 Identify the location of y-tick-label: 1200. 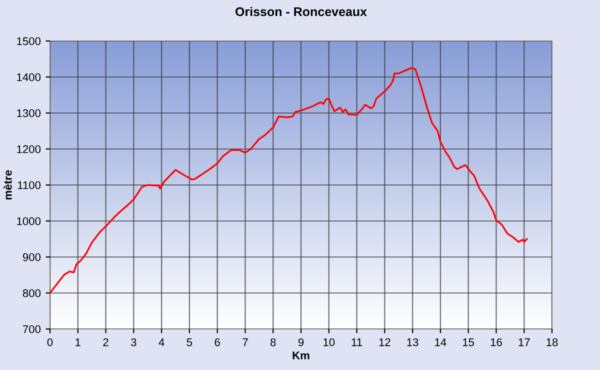
(29, 149).